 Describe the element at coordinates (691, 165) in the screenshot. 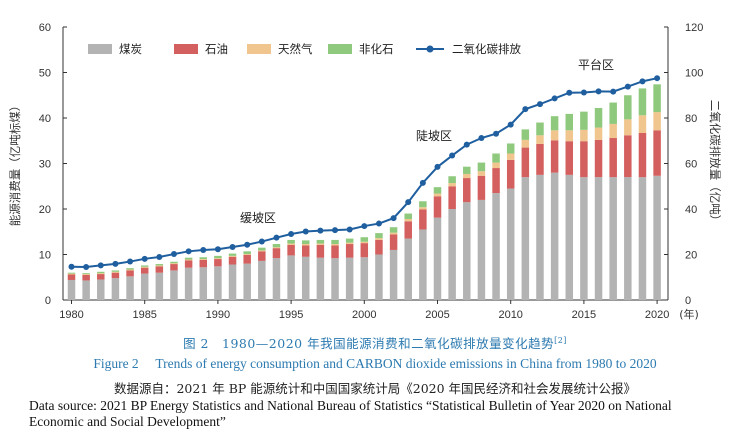

I see `y-right-tick-label: 60` at that location.